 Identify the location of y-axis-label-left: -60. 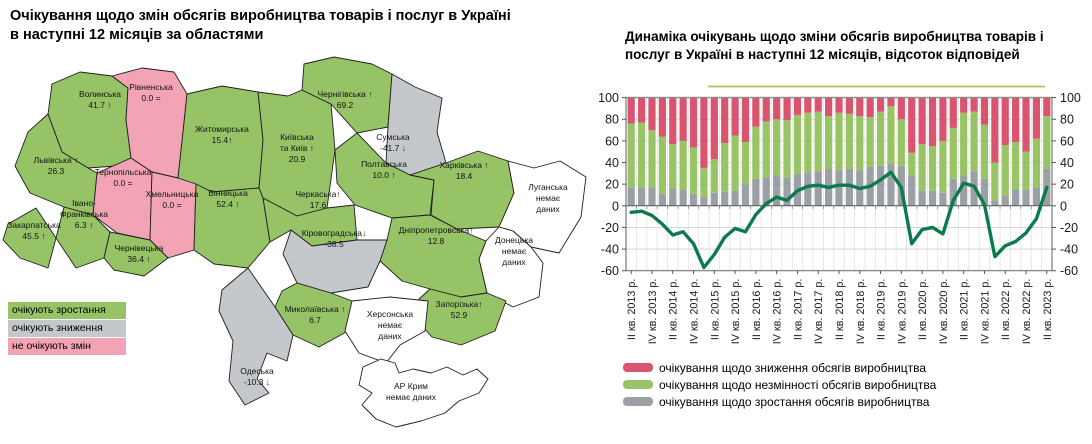
(610, 271).